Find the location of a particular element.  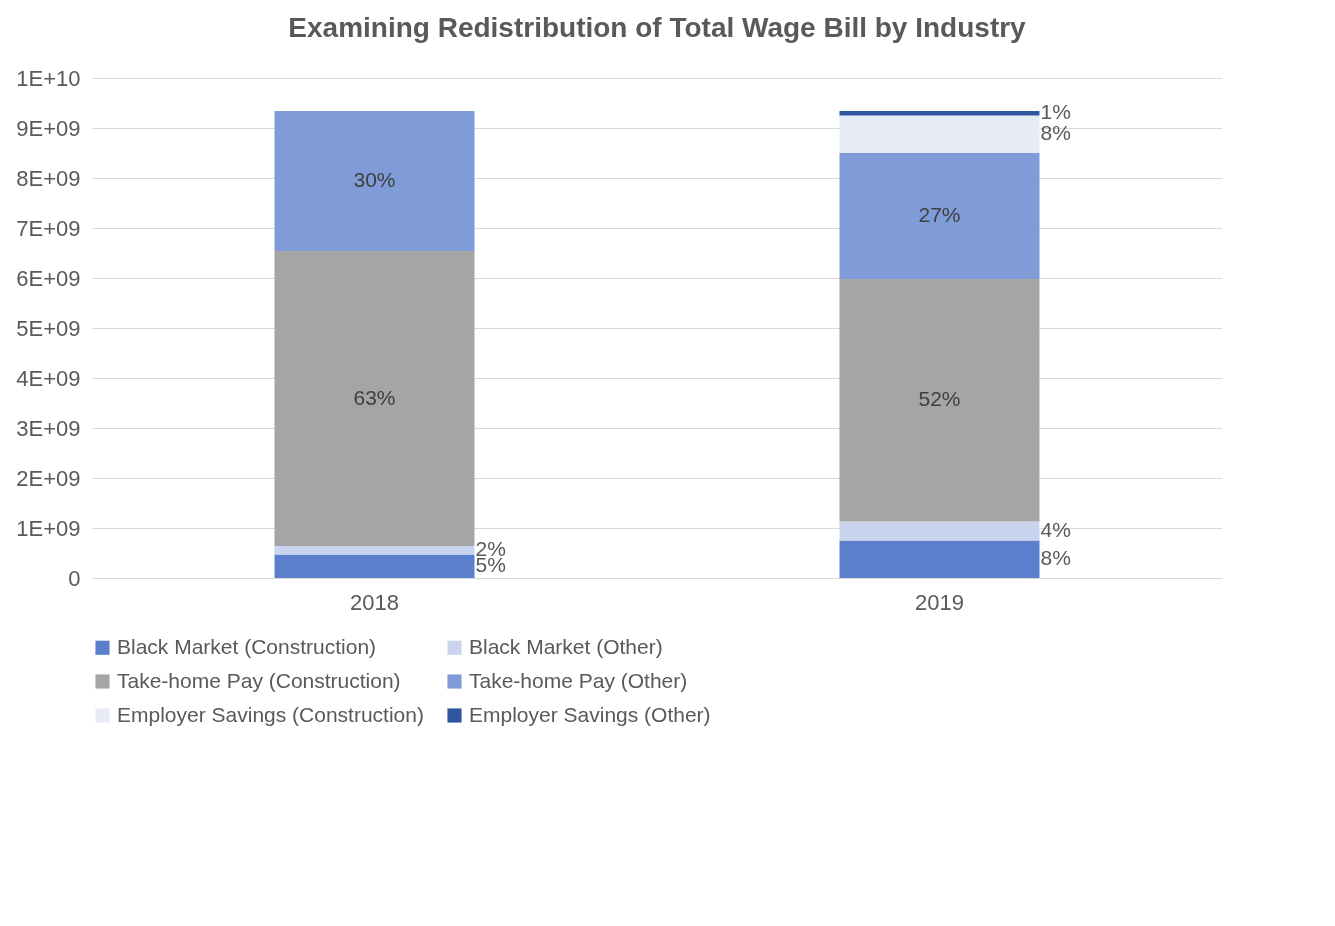

y-tick-label: 1E+09 is located at coordinates (48, 528).